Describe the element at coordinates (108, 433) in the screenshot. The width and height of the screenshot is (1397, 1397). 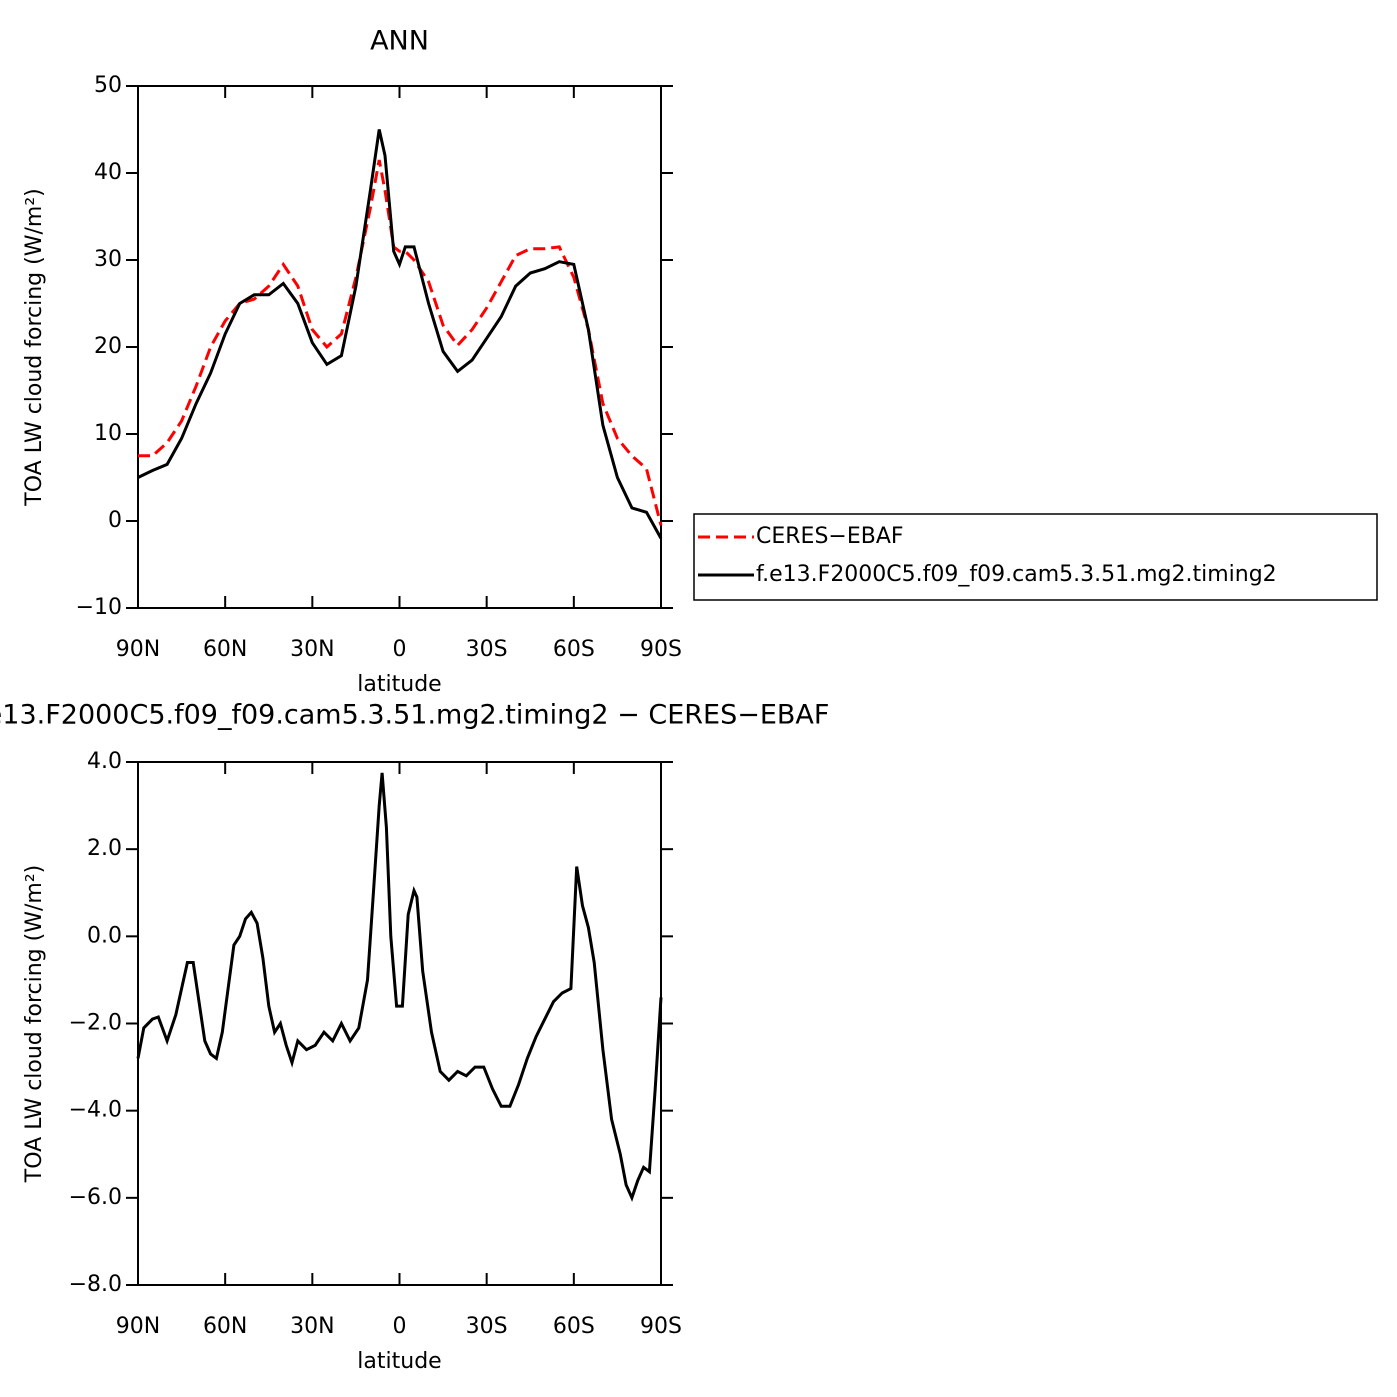
I see `y-tick-label: 10` at that location.